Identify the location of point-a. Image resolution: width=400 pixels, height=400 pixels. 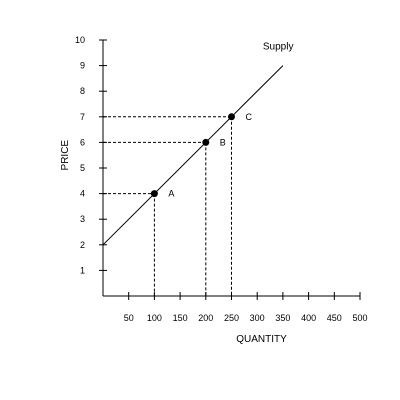
(154, 194).